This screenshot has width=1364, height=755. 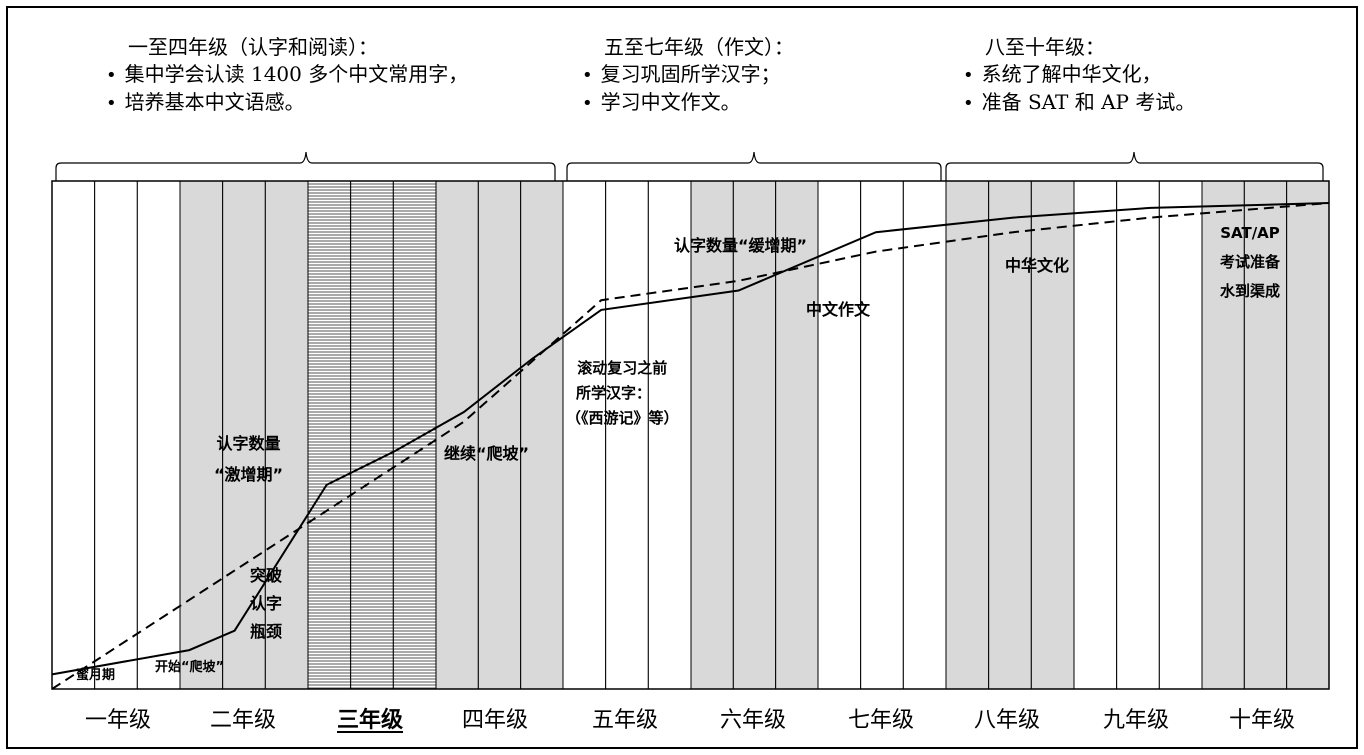 What do you see at coordinates (1136, 720) in the screenshot?
I see `grade-label-9: 九年级` at bounding box center [1136, 720].